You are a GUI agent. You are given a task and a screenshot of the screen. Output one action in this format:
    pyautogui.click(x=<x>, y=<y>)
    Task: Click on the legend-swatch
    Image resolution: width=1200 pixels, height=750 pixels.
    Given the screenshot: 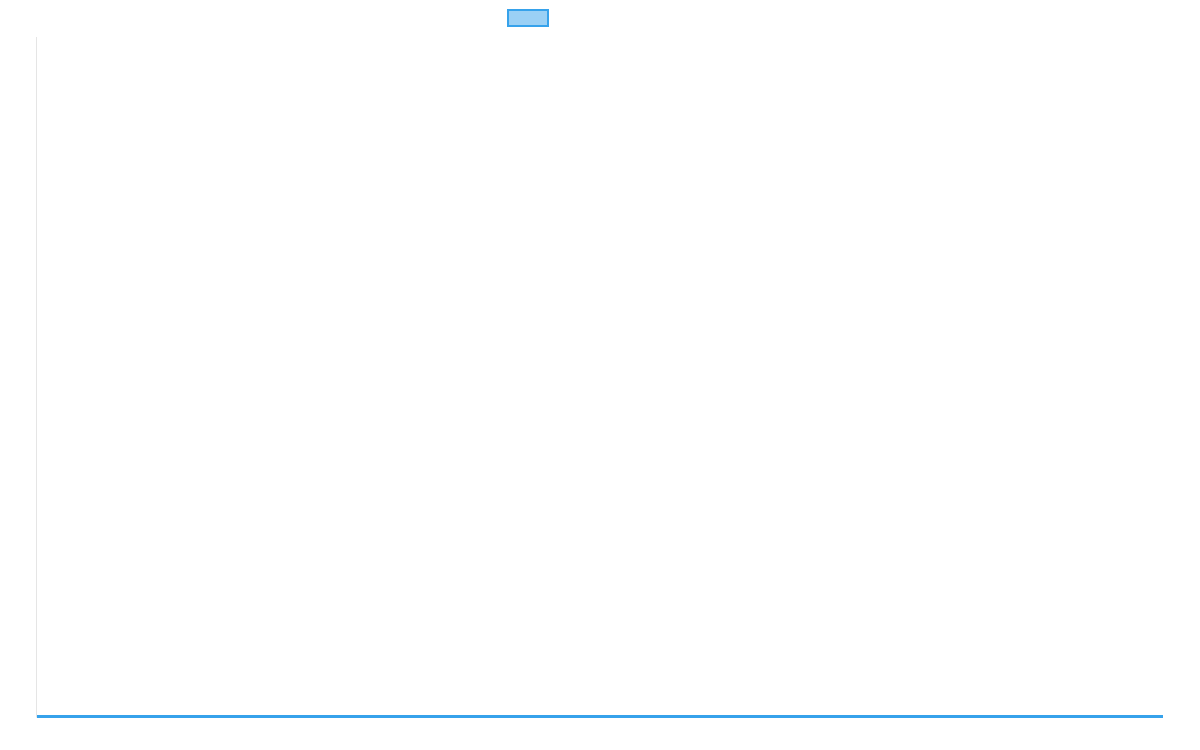 What is the action you would take?
    pyautogui.click(x=528, y=18)
    